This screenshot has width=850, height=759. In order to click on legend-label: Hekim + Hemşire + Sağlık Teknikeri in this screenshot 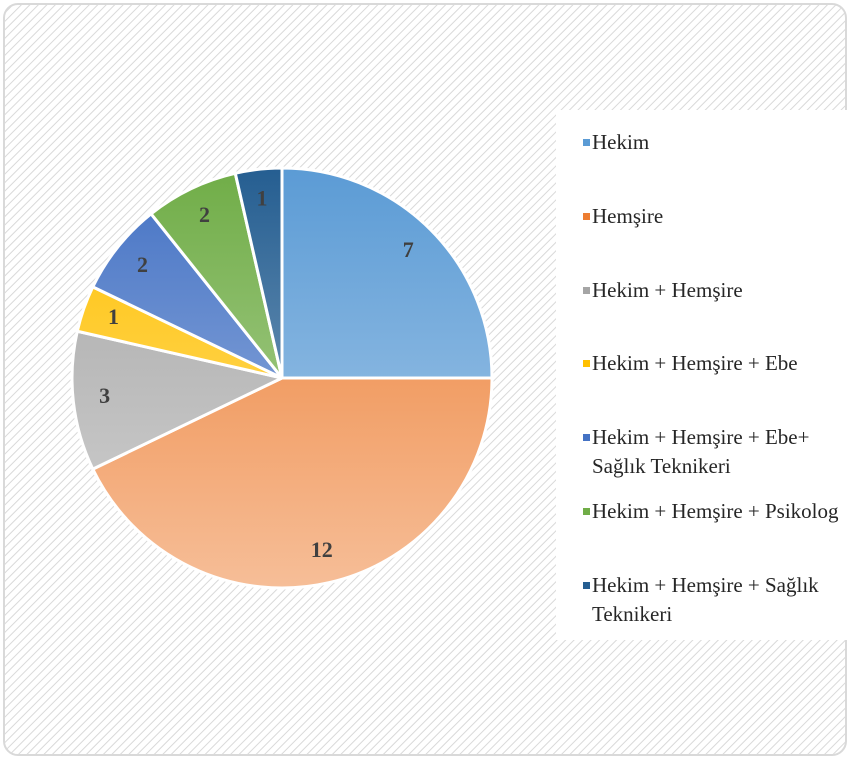, I will do `click(705, 599)`.